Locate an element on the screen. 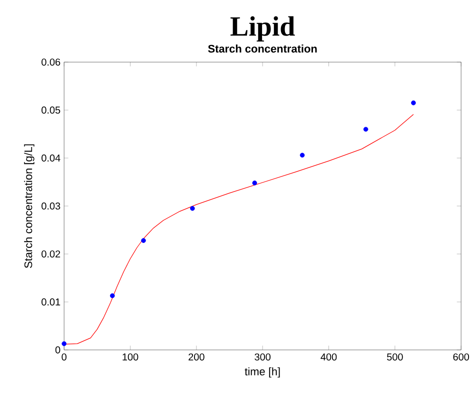 The width and height of the screenshot is (473, 420). x-tick-label: 500 is located at coordinates (395, 357).